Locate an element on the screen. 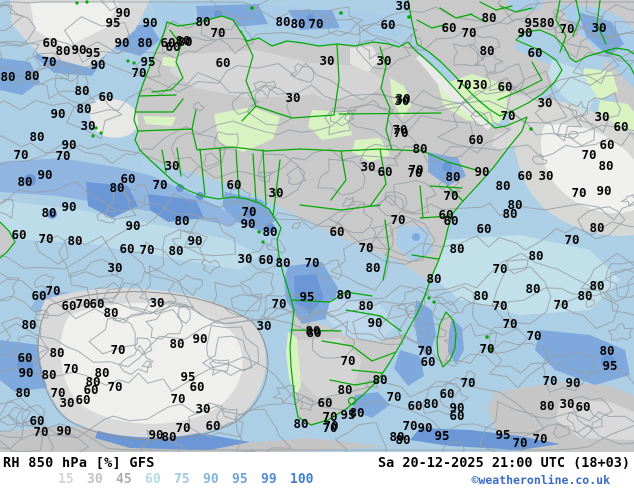  scale-value-45: 45 is located at coordinates (124, 479).